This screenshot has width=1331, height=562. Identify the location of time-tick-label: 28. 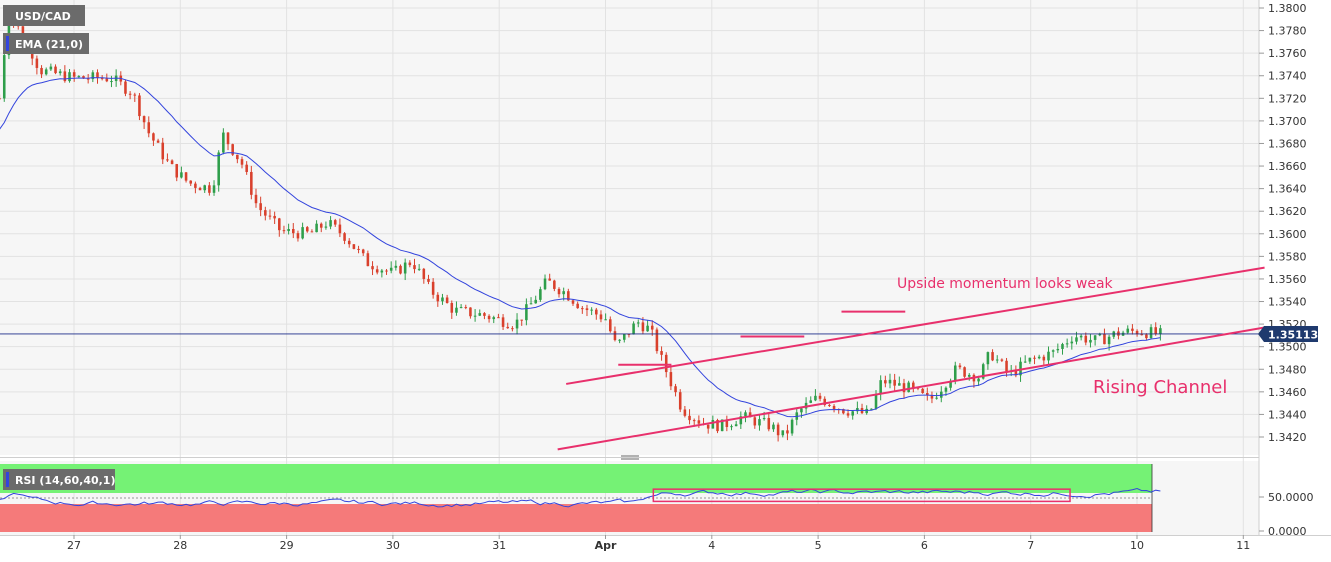
(180, 545).